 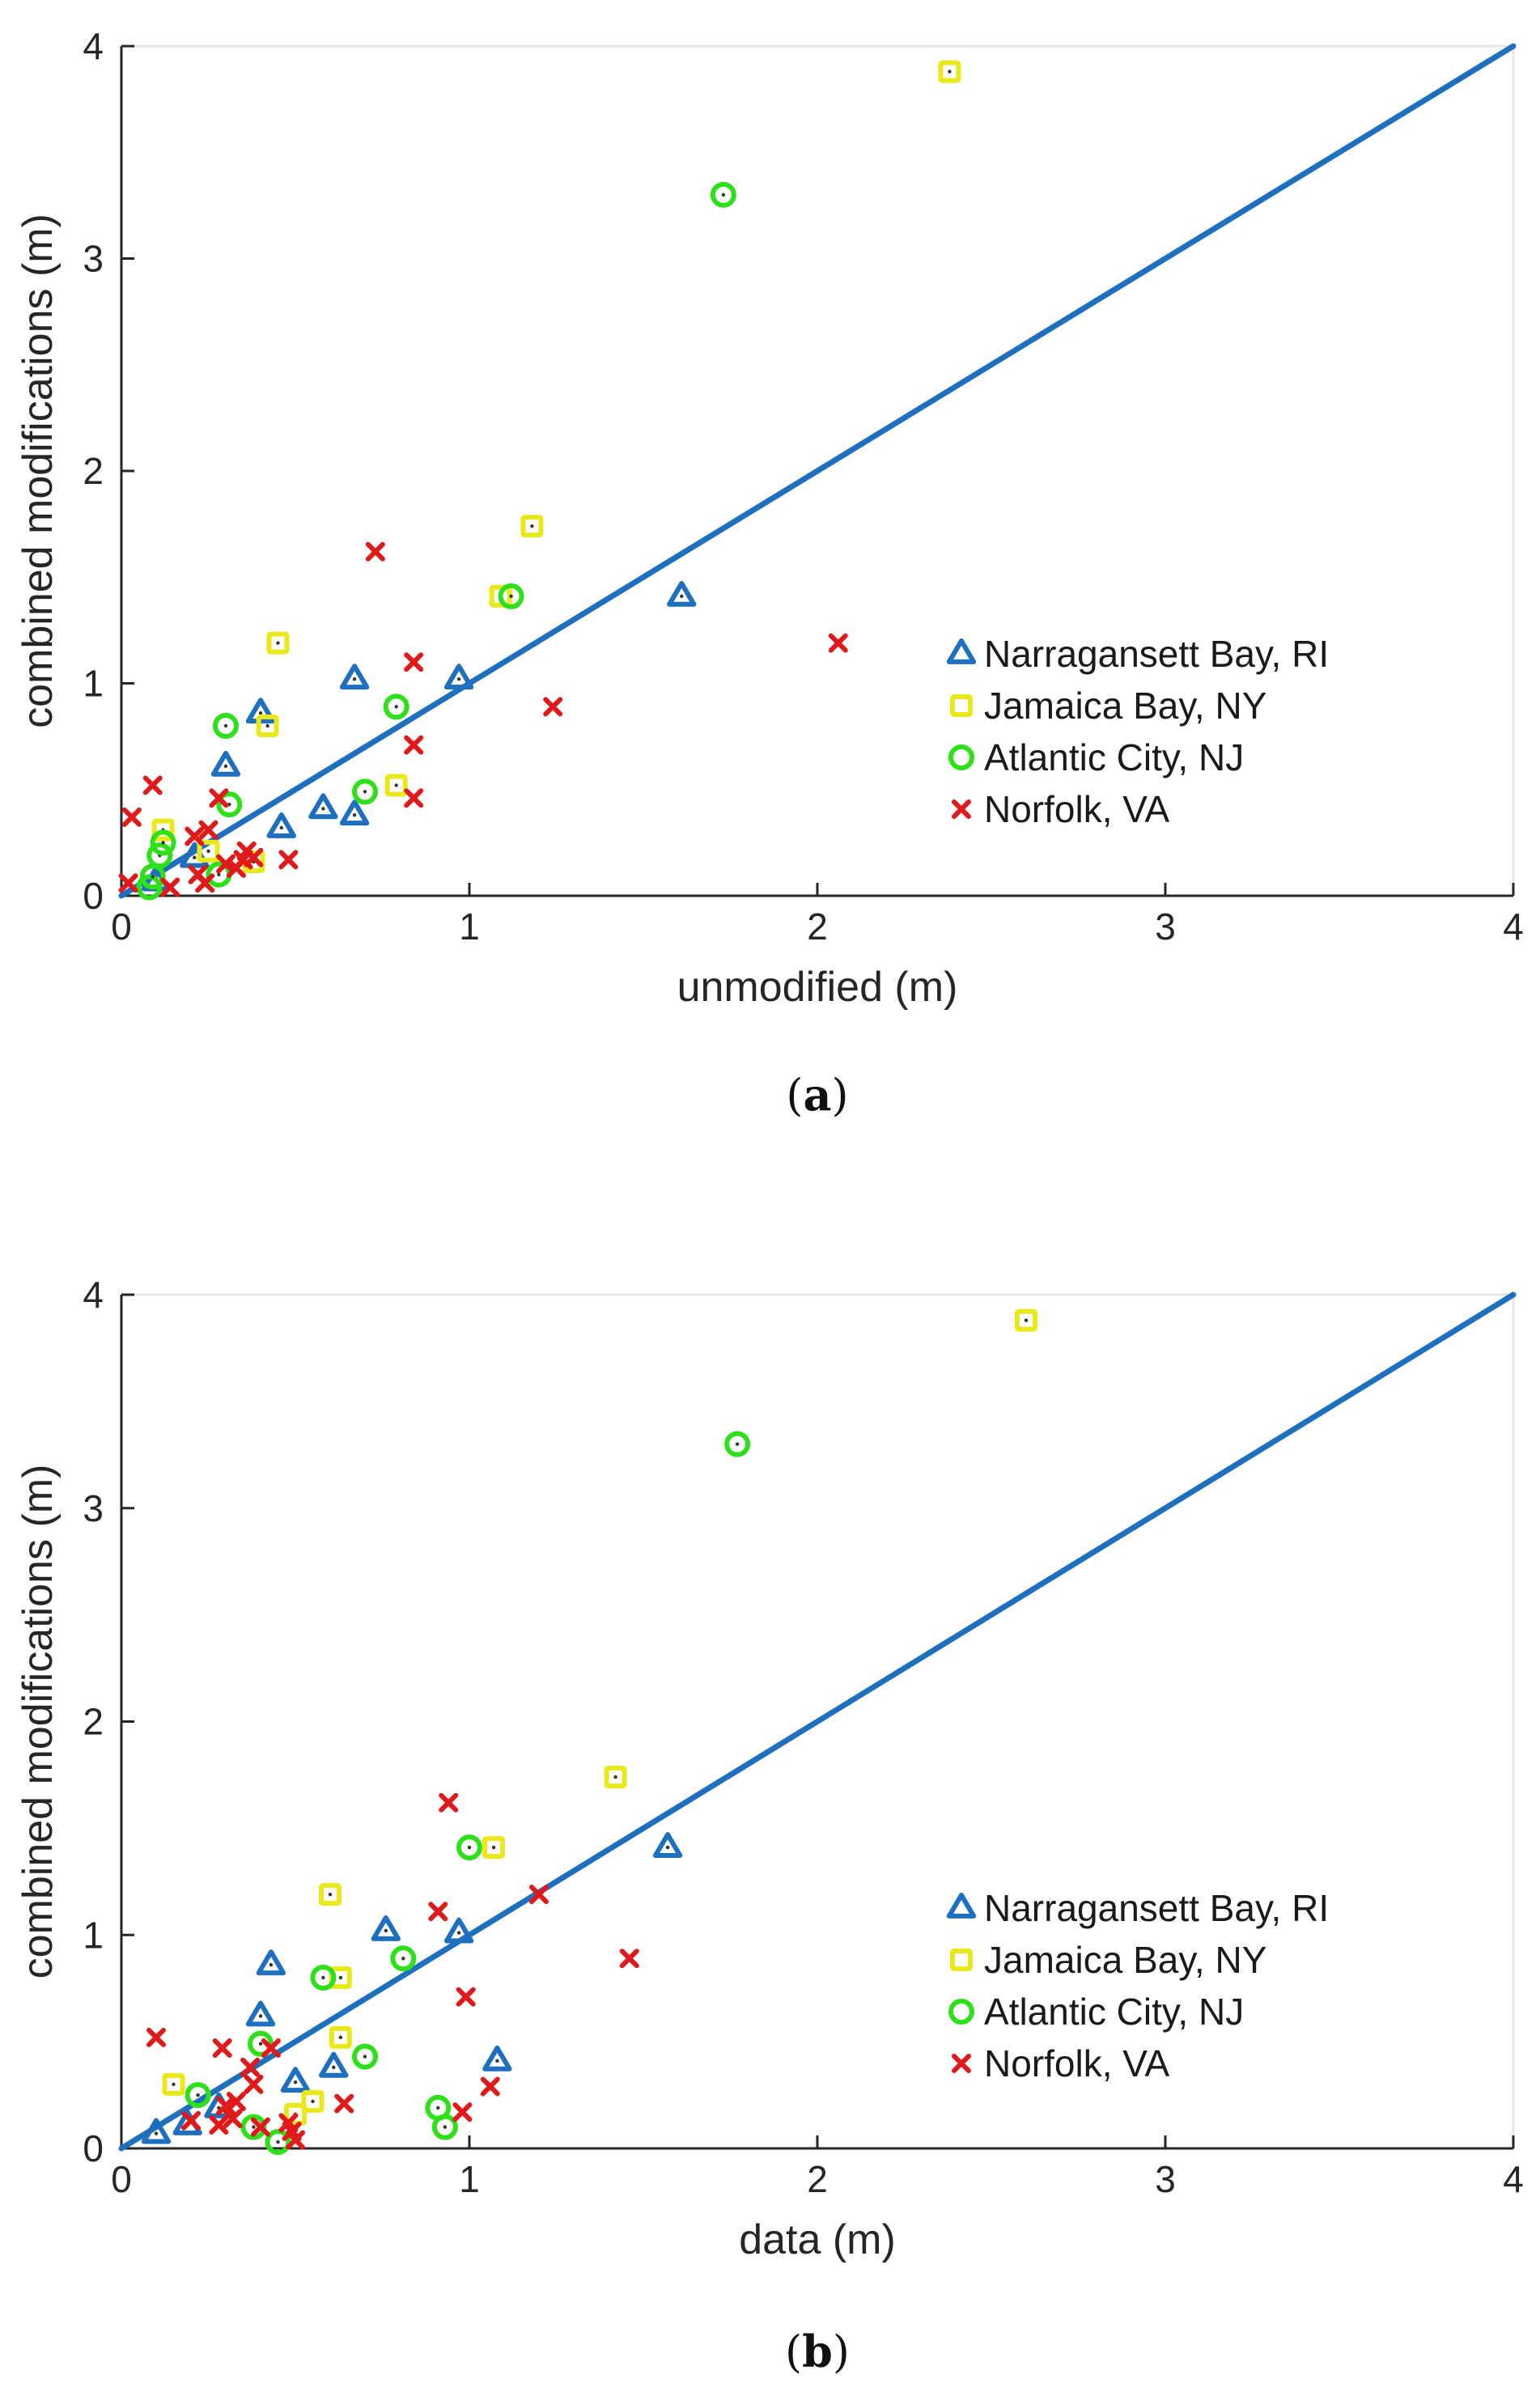 I want to click on panel-a-y-tick-label: 0, so click(x=94, y=896).